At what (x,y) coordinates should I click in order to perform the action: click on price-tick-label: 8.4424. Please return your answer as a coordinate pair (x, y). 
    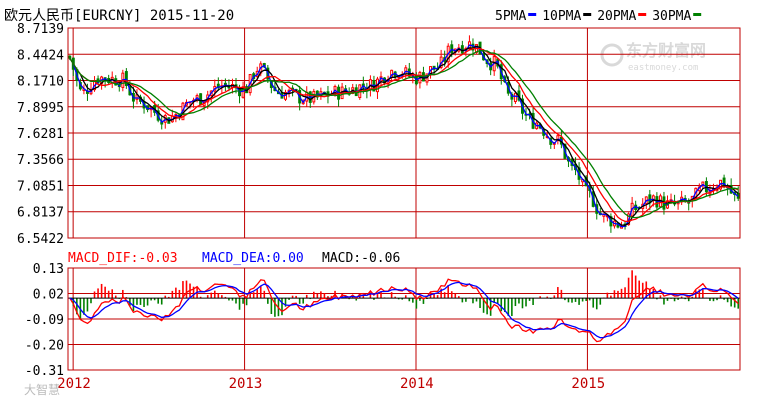
    Looking at the image, I should click on (40, 55).